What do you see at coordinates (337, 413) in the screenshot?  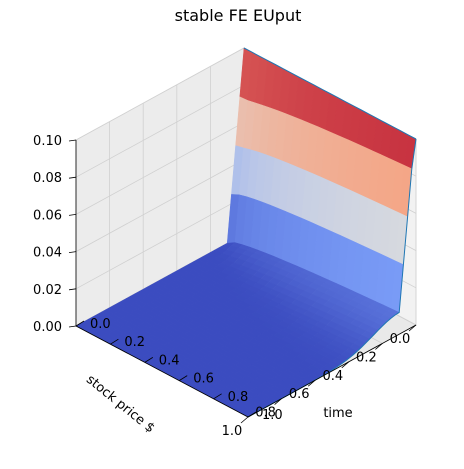 I see `y-axis-label: time` at bounding box center [337, 413].